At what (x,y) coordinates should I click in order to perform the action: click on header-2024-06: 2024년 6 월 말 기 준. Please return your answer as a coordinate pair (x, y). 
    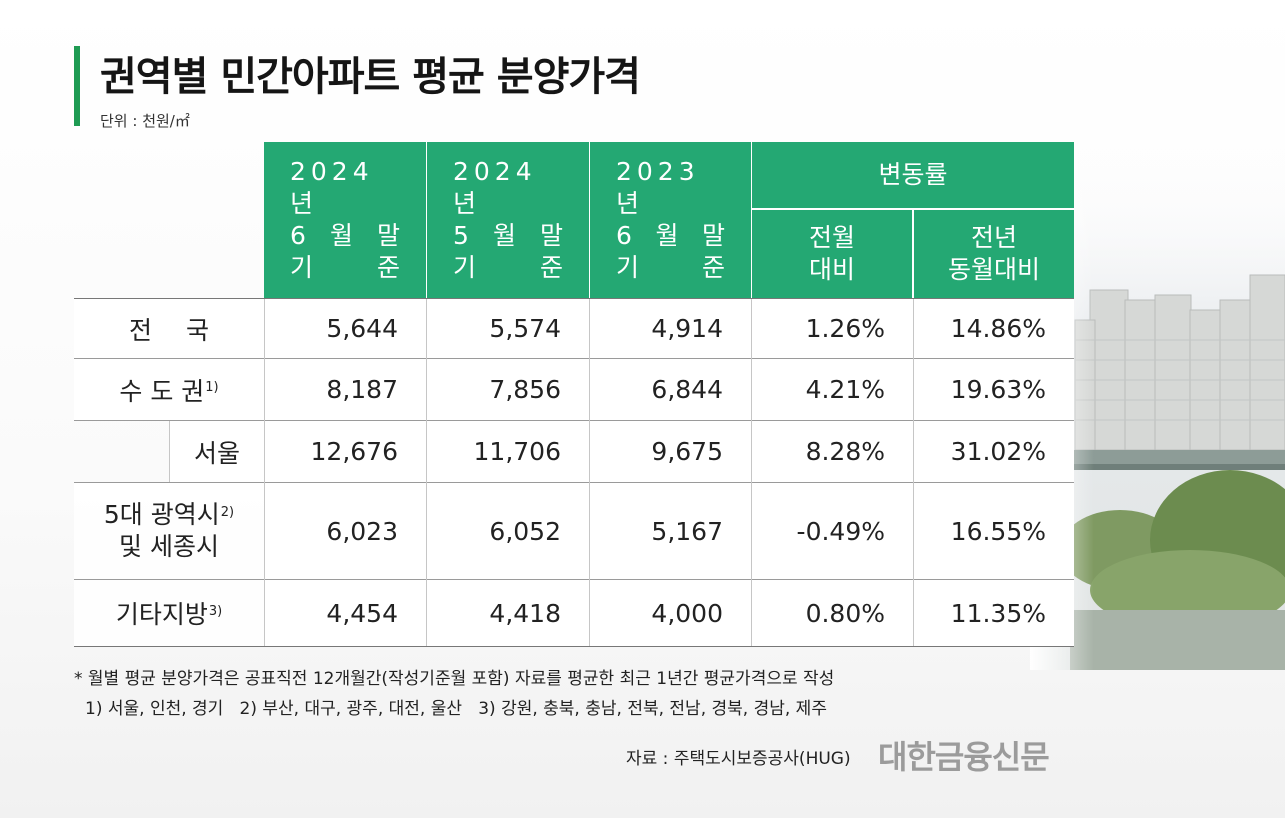
    Looking at the image, I should click on (345, 220).